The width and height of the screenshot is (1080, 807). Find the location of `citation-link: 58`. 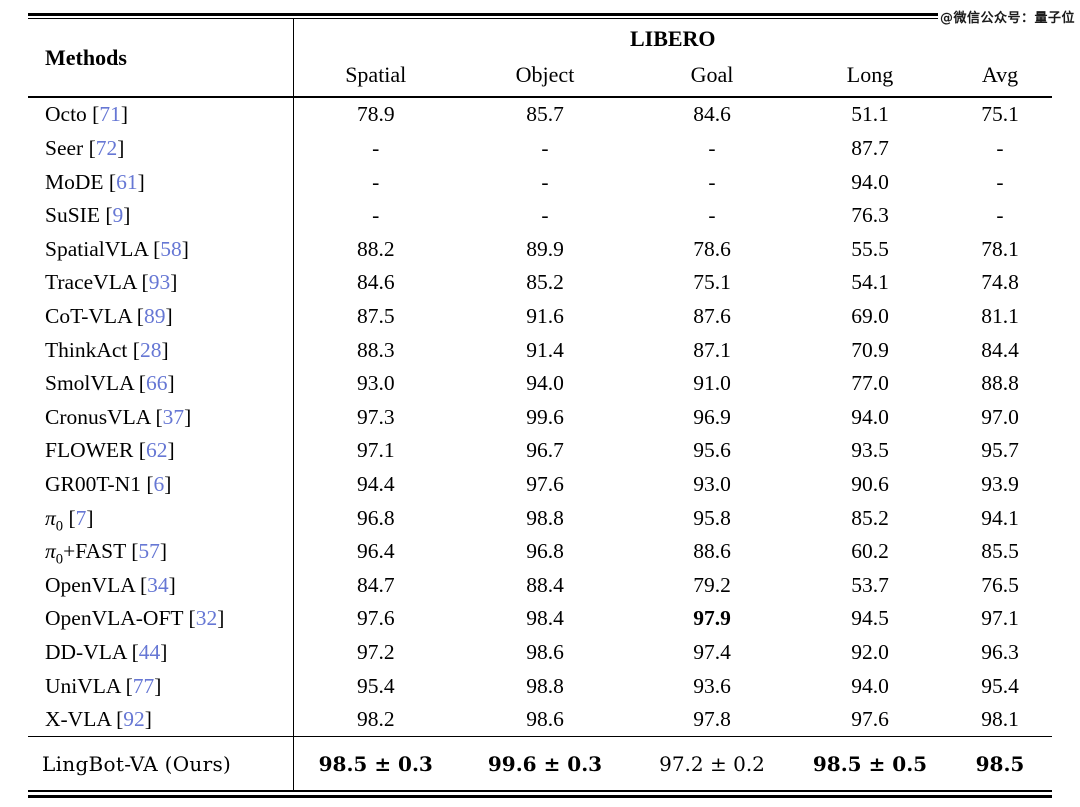

citation-link: 58 is located at coordinates (171, 248).